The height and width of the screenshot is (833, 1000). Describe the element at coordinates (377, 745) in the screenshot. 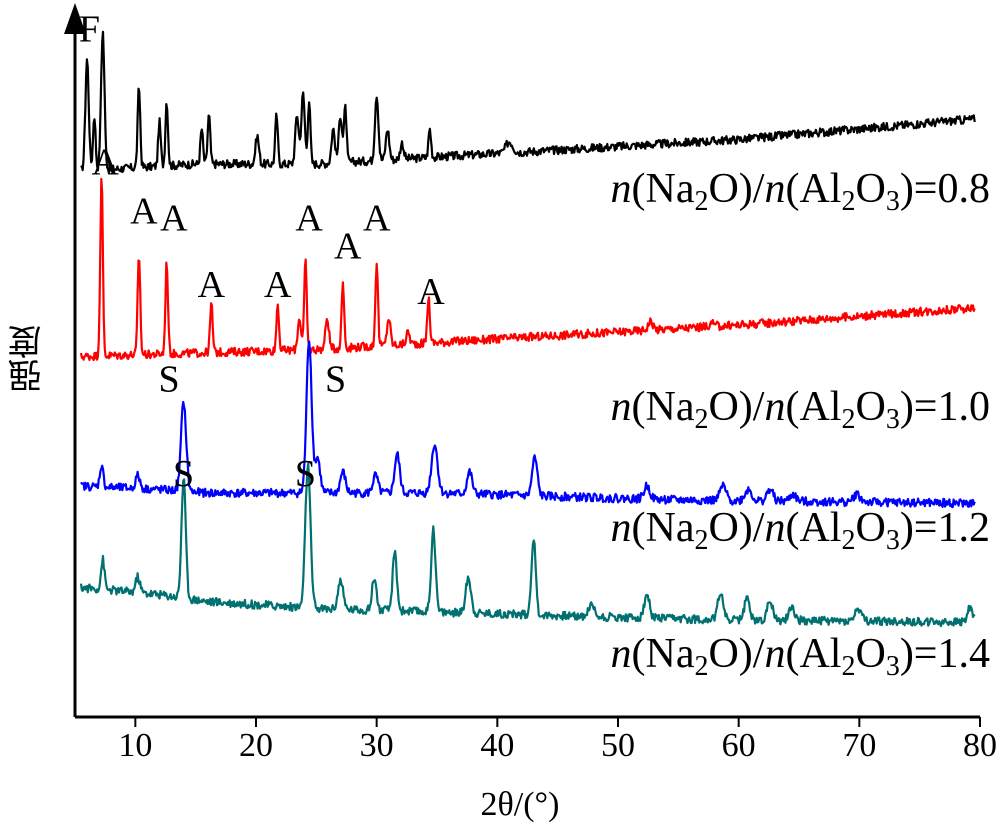

I see `x-tick-label: 30` at that location.